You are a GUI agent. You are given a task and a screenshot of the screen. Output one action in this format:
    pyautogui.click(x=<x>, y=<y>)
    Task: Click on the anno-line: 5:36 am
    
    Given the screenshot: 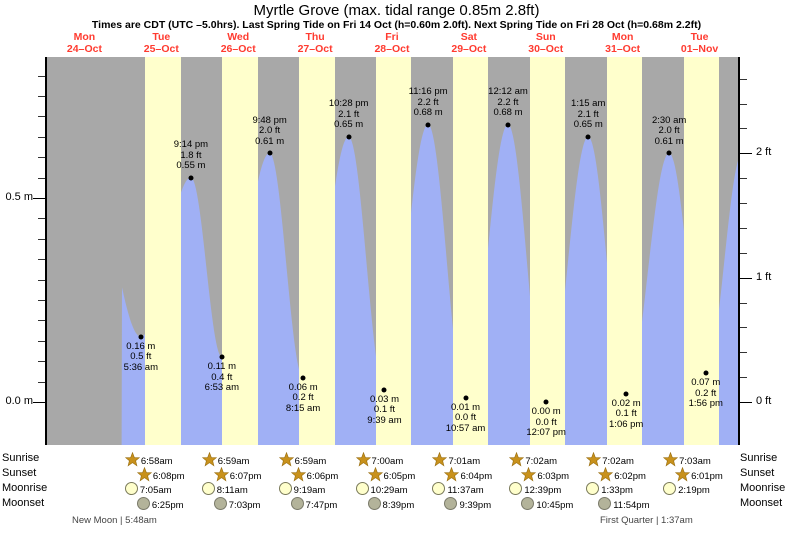 What is the action you would take?
    pyautogui.click(x=140, y=367)
    